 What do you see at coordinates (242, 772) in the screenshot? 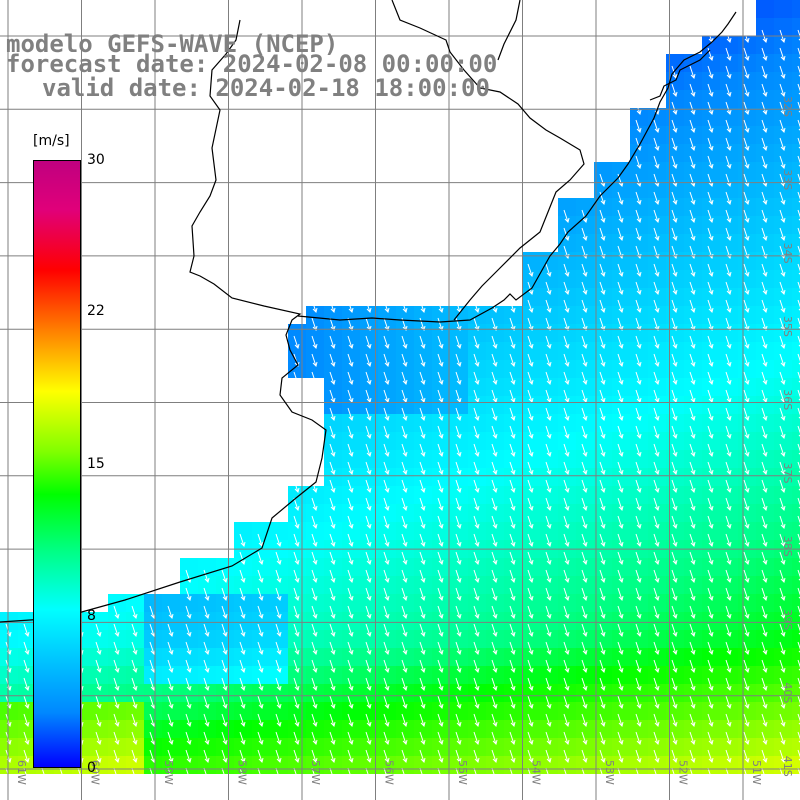
I see `longitude-label: 58W` at bounding box center [242, 772].